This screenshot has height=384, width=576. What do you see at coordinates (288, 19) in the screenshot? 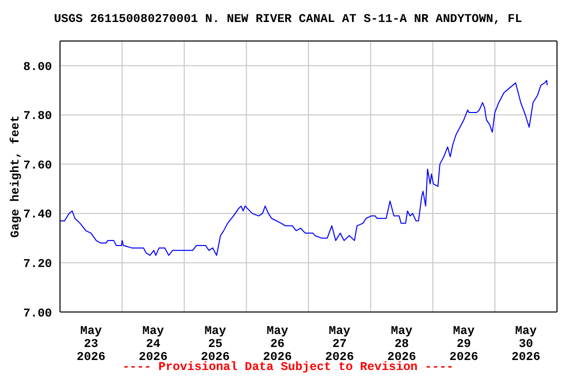
I see `chart-title: USGS 261150080270001 N. NEW RIVER CANAL AT S-11-A NR ANDYTOWN, FL` at bounding box center [288, 19].